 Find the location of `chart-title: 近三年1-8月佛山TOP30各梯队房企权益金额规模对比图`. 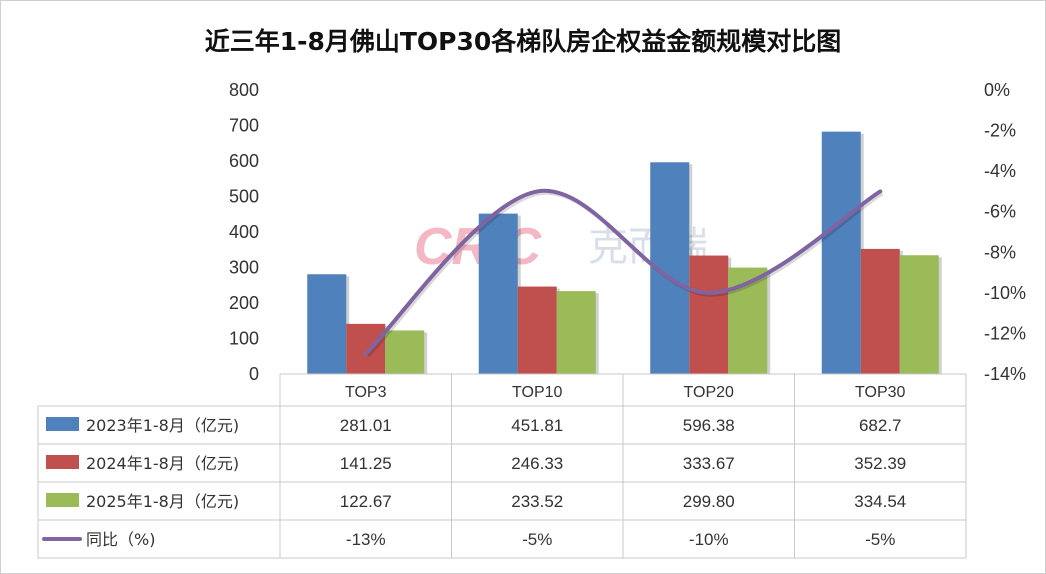

chart-title: 近三年1-8月佛山TOP30各梯队房企权益金额规模对比图 is located at coordinates (523, 41).